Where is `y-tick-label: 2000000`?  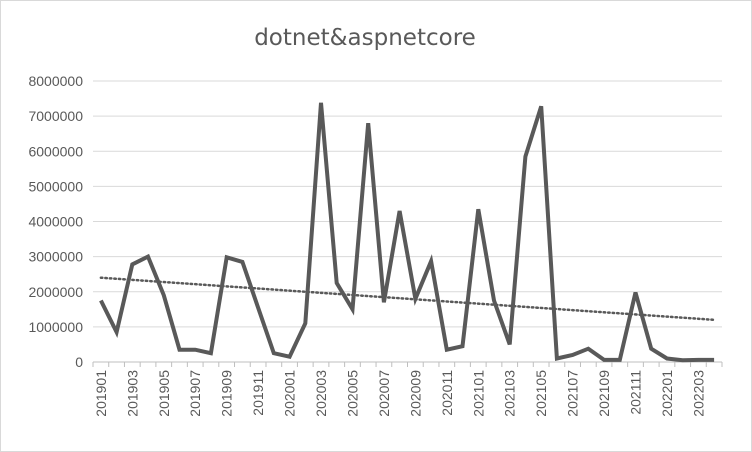
y-tick-label: 2000000 is located at coordinates (55, 292).